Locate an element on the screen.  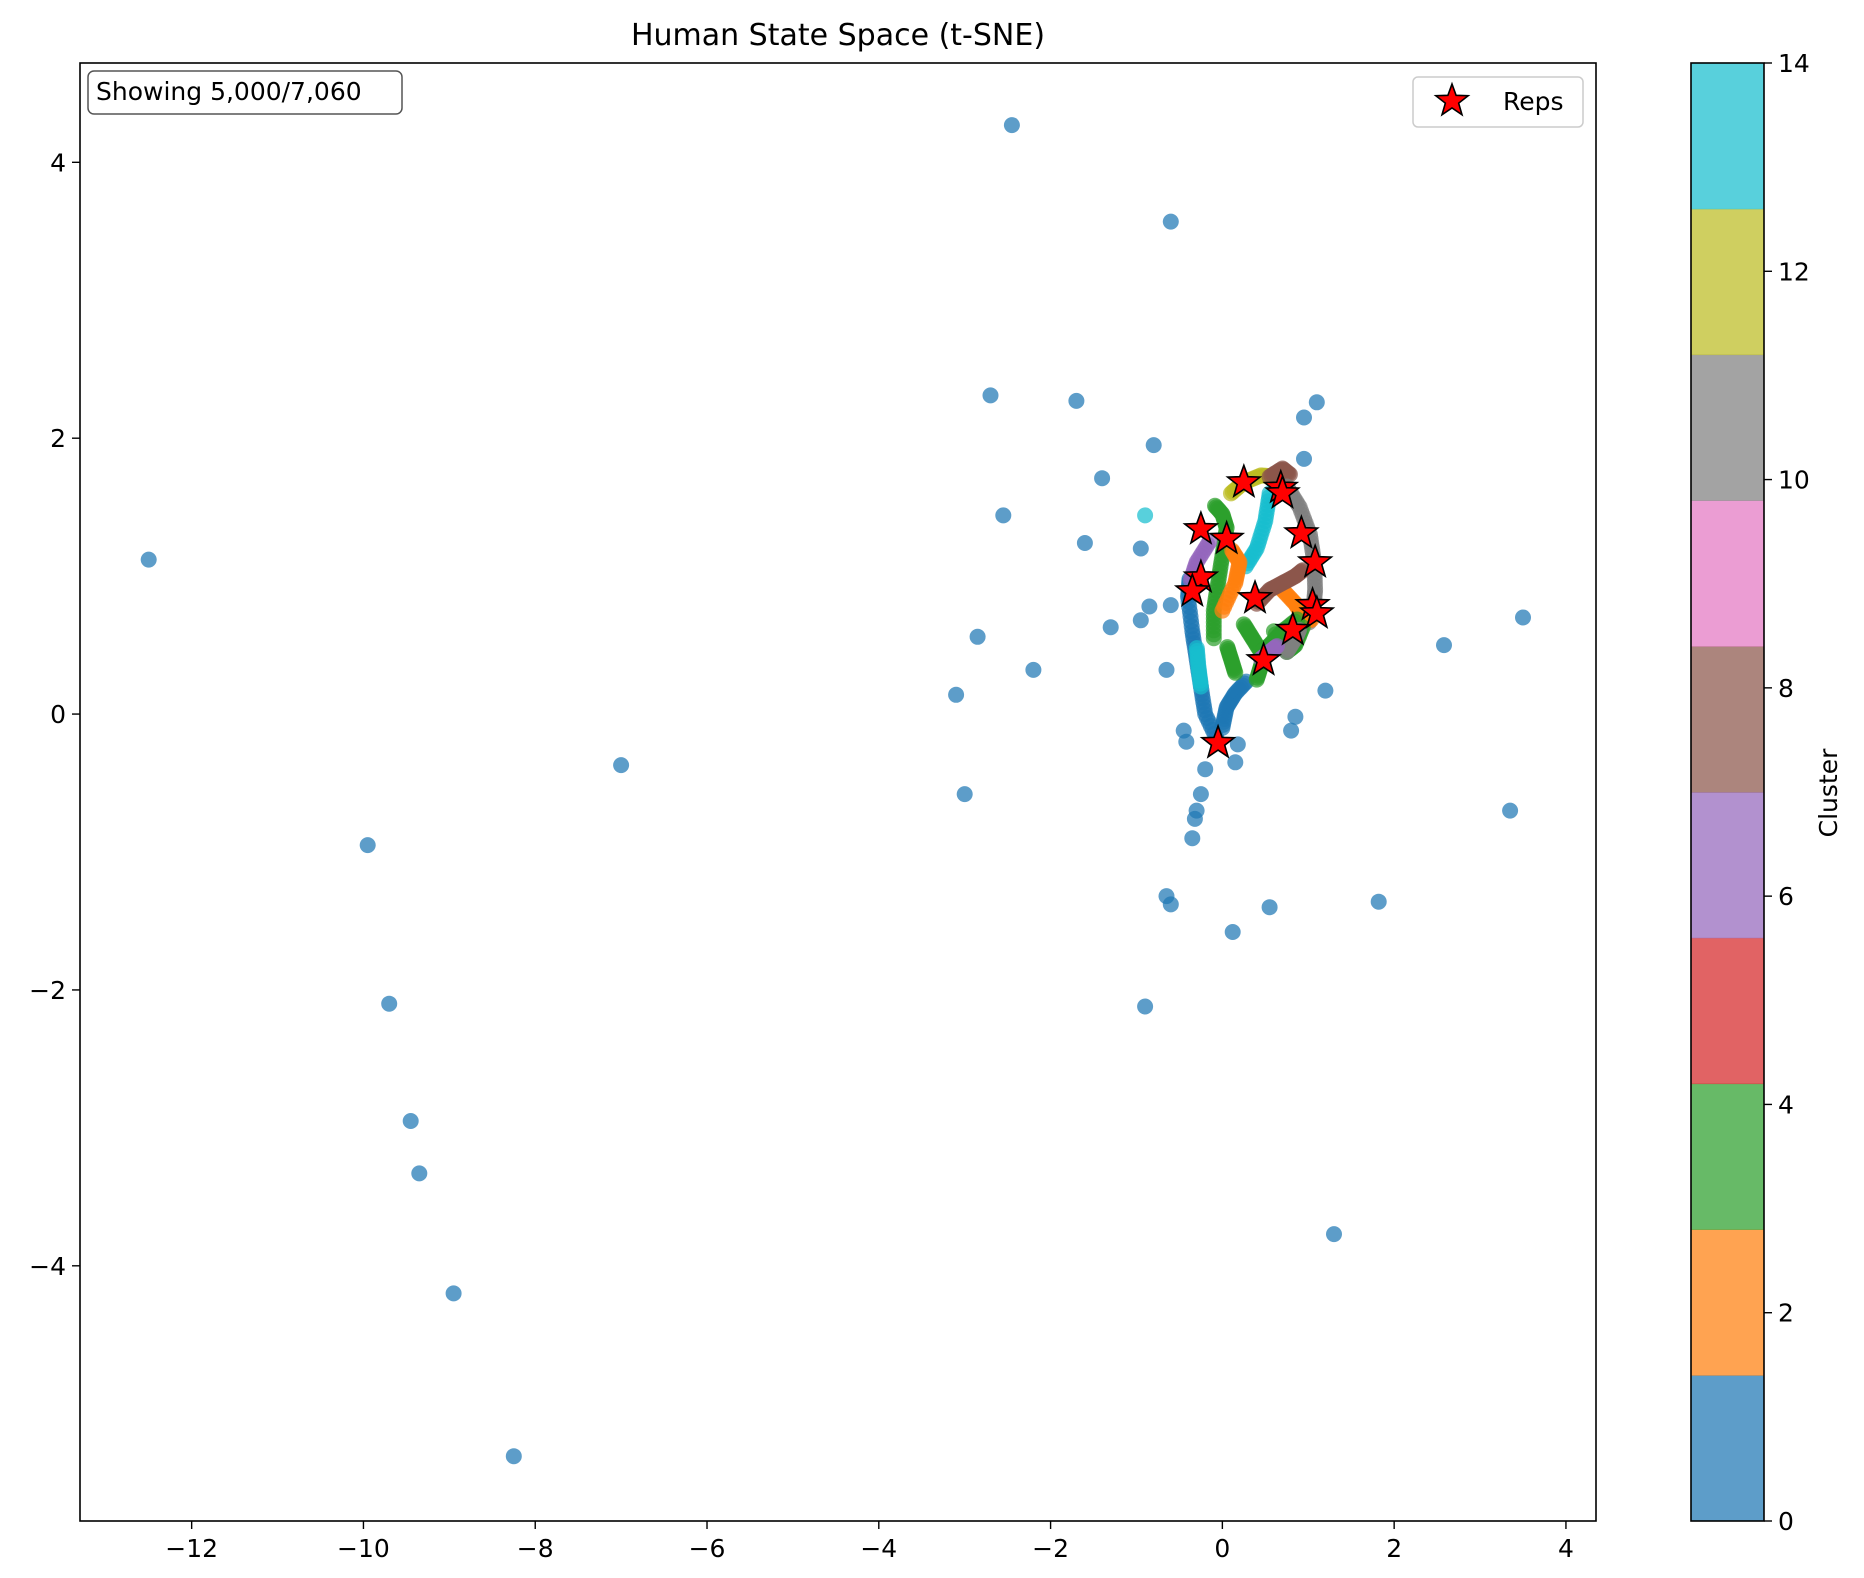
colorbar-tick-label: 4 is located at coordinates (1786, 1104).